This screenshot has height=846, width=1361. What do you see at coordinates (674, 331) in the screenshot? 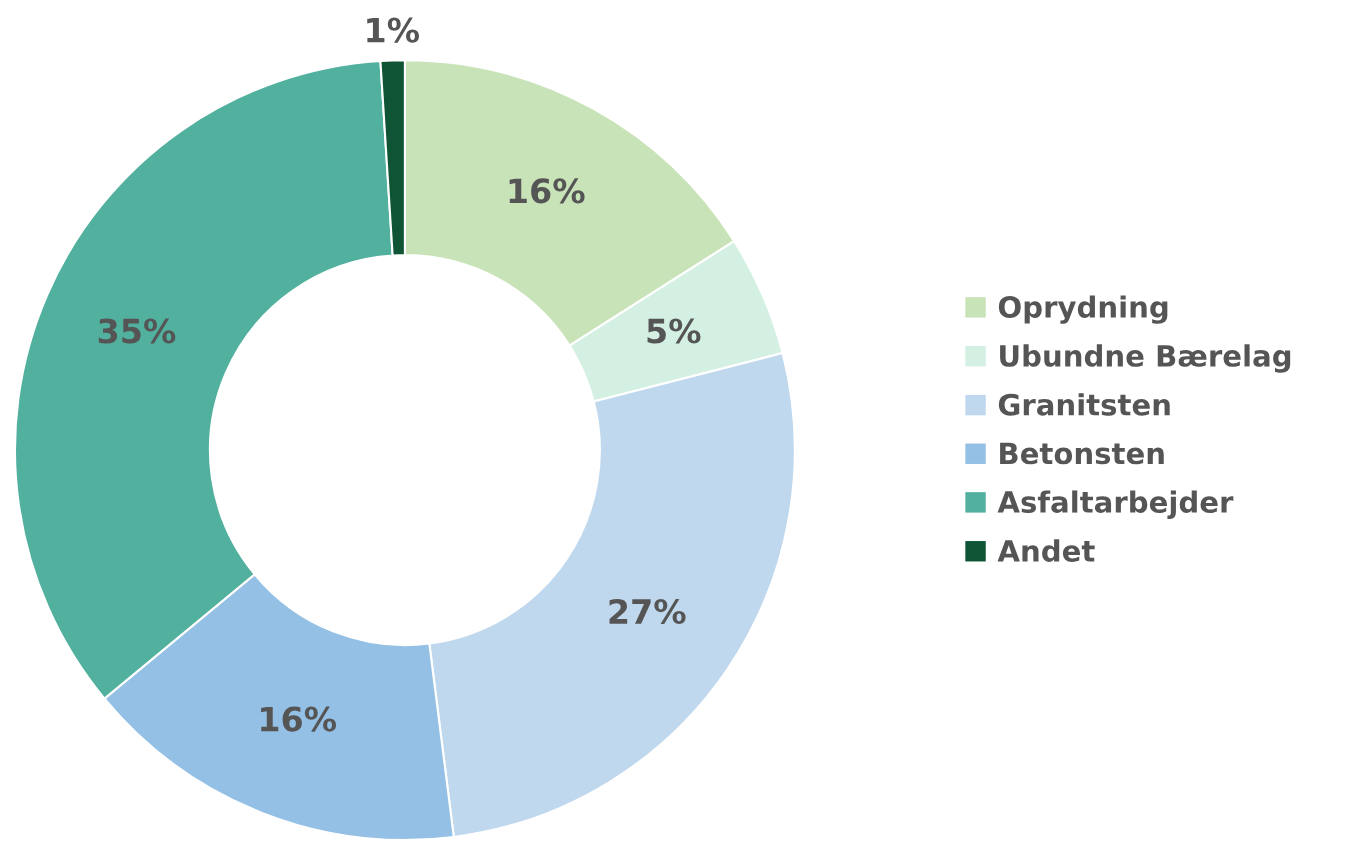
I see `data-label: 5%` at bounding box center [674, 331].